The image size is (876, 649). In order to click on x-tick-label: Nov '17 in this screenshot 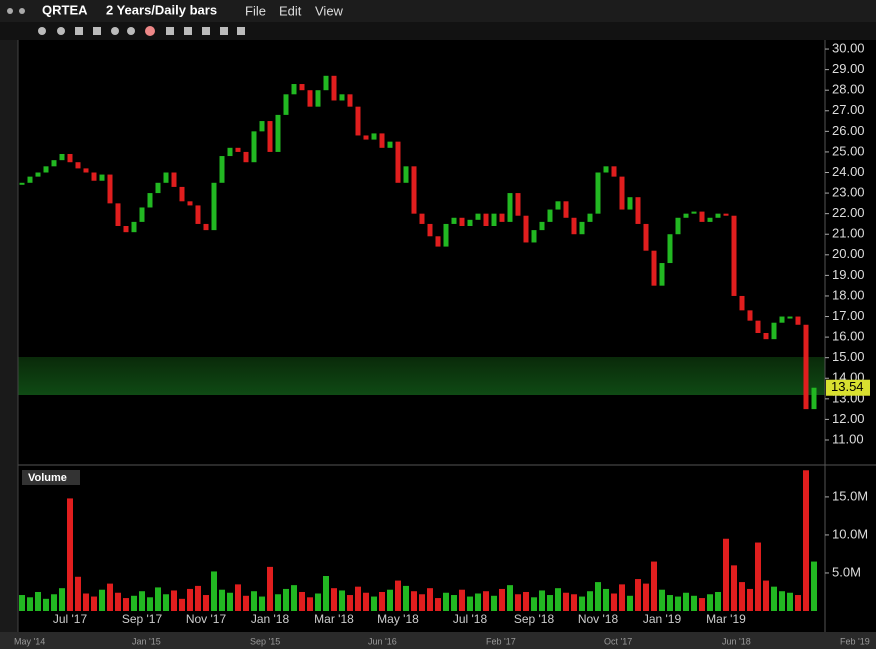, I will do `click(206, 619)`.